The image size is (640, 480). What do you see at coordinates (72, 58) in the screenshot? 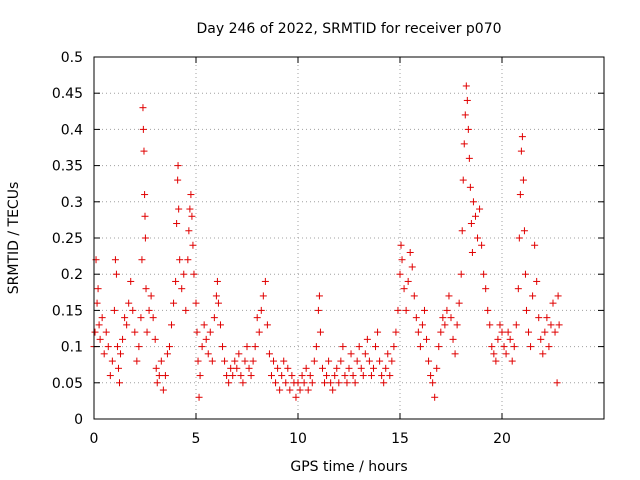
I see `y-tick-label: 0.5` at bounding box center [72, 58].